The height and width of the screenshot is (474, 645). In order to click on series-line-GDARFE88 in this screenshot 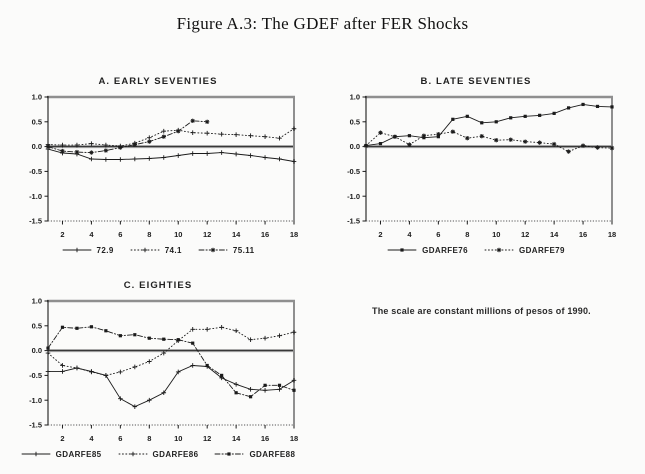, I will do `click(171, 362)`.